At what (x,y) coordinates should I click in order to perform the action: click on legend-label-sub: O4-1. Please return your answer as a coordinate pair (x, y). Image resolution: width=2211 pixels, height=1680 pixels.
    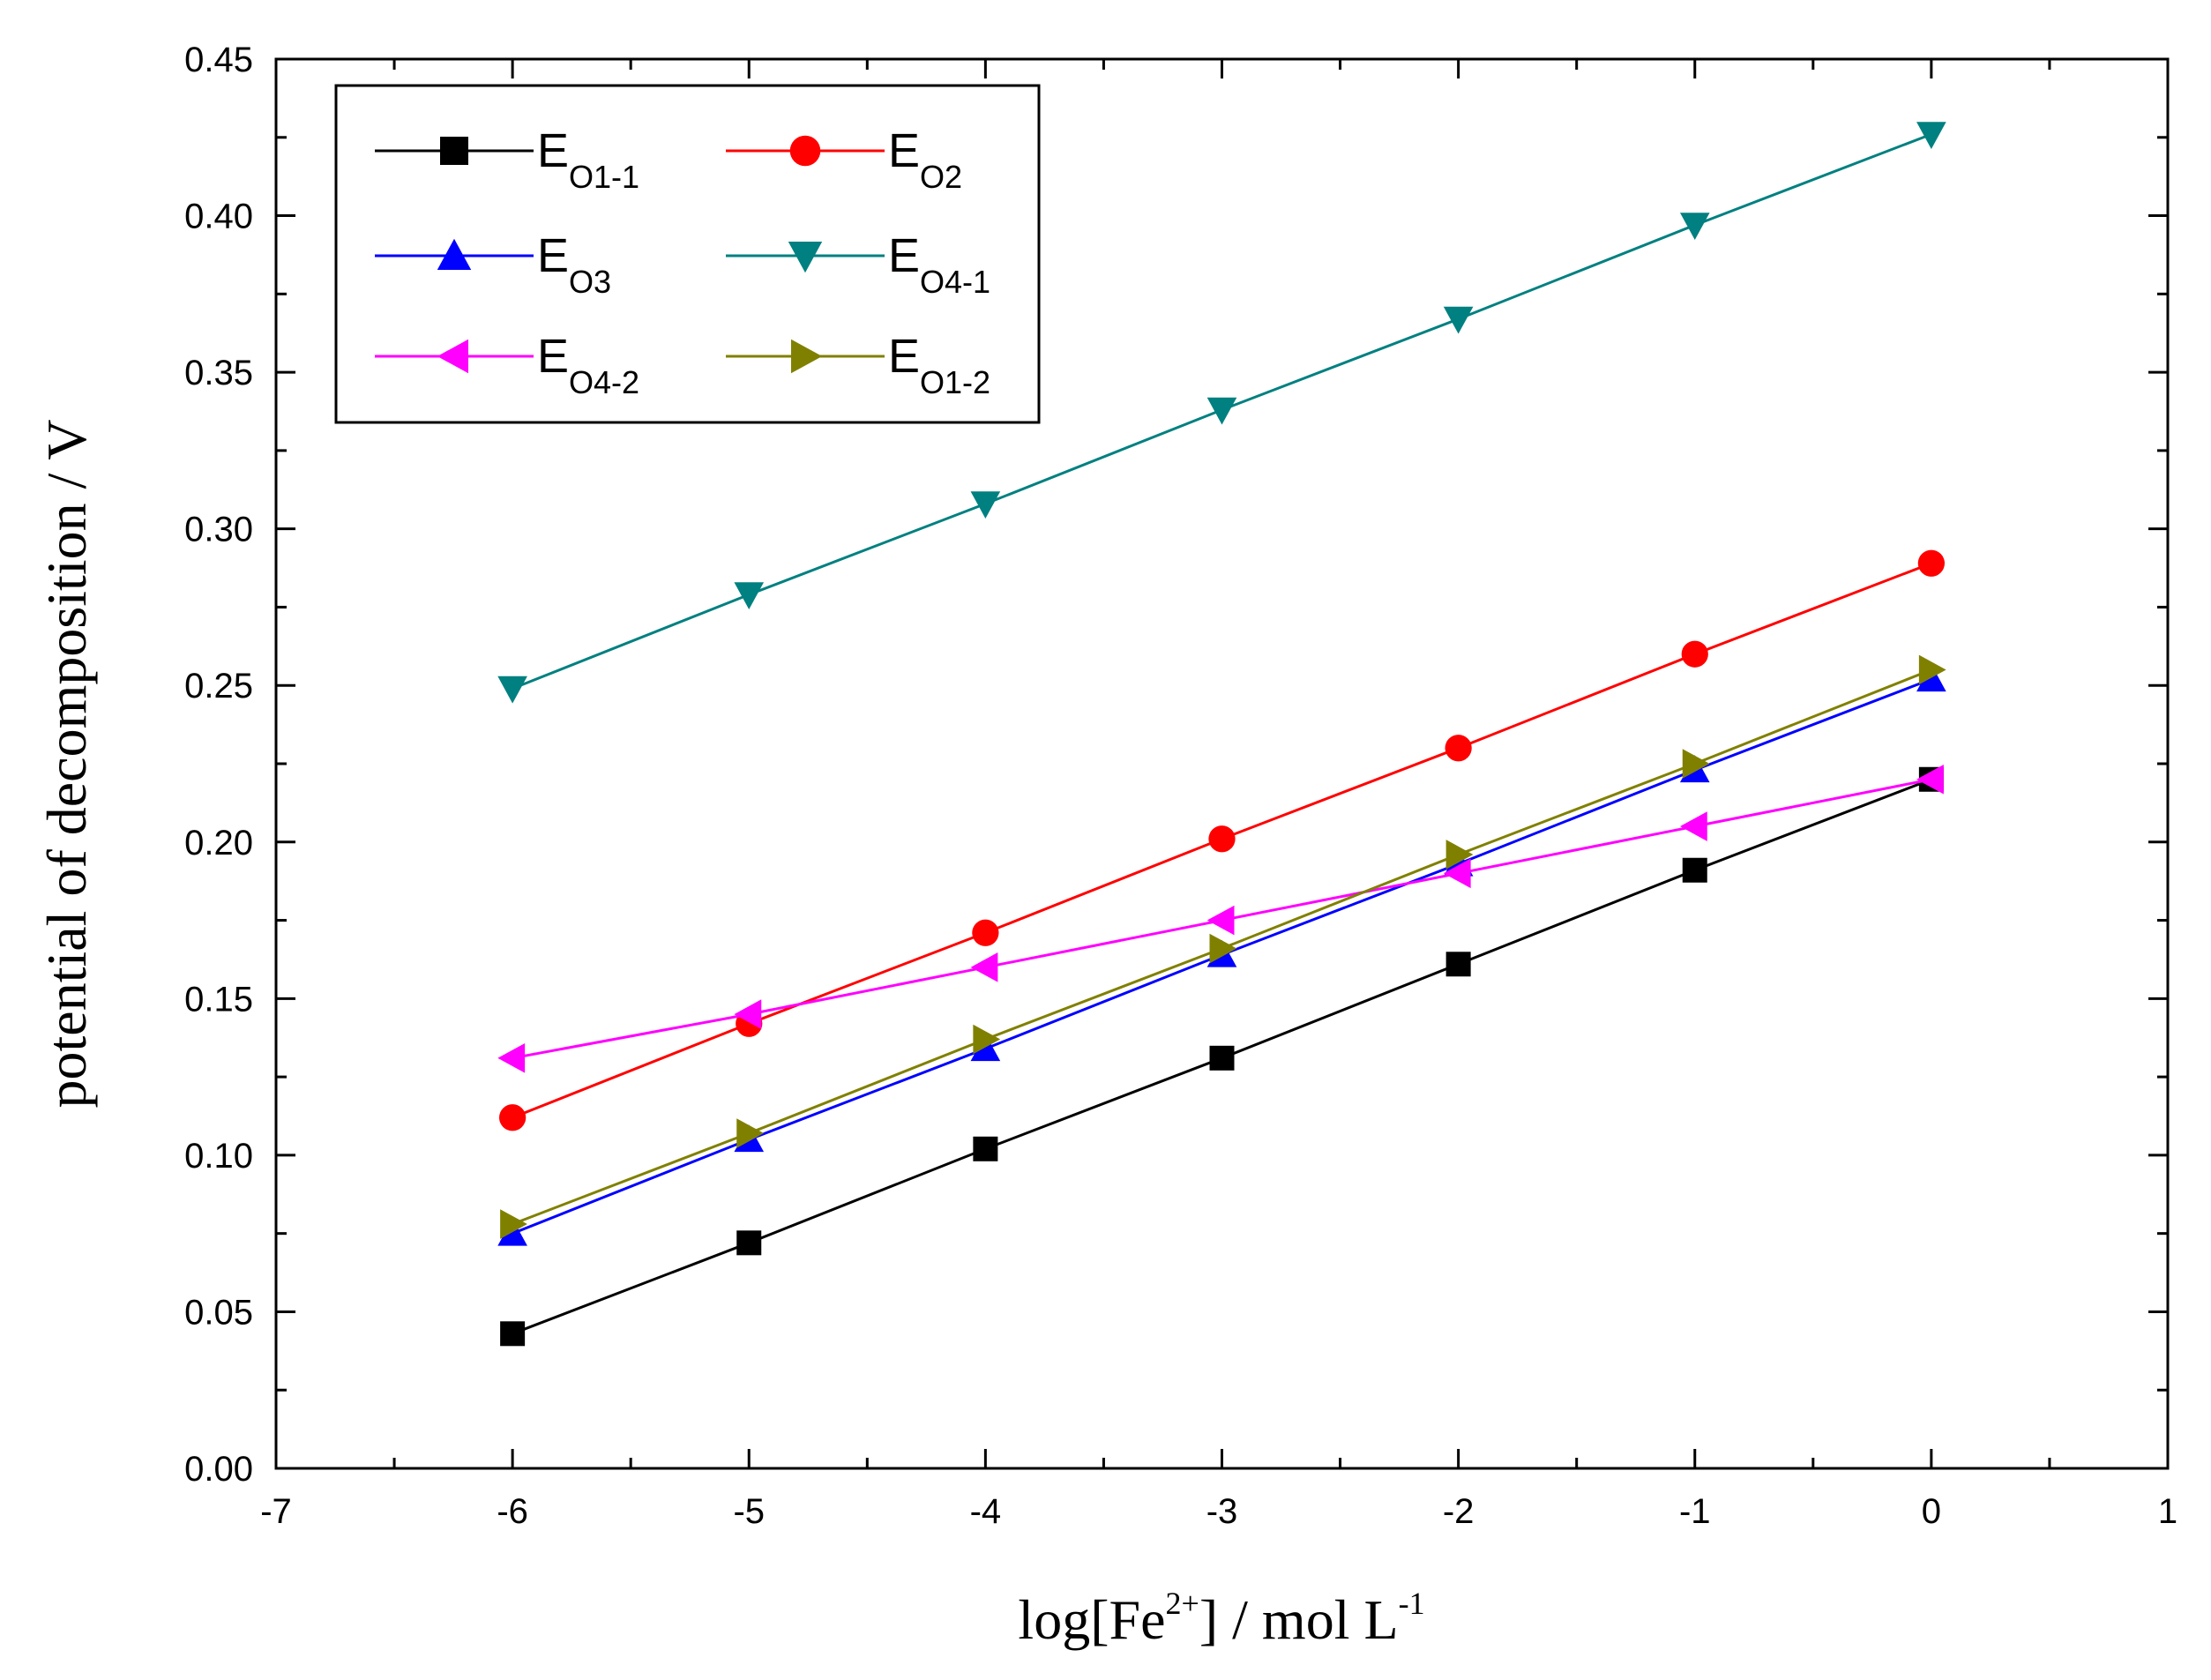
    Looking at the image, I should click on (955, 282).